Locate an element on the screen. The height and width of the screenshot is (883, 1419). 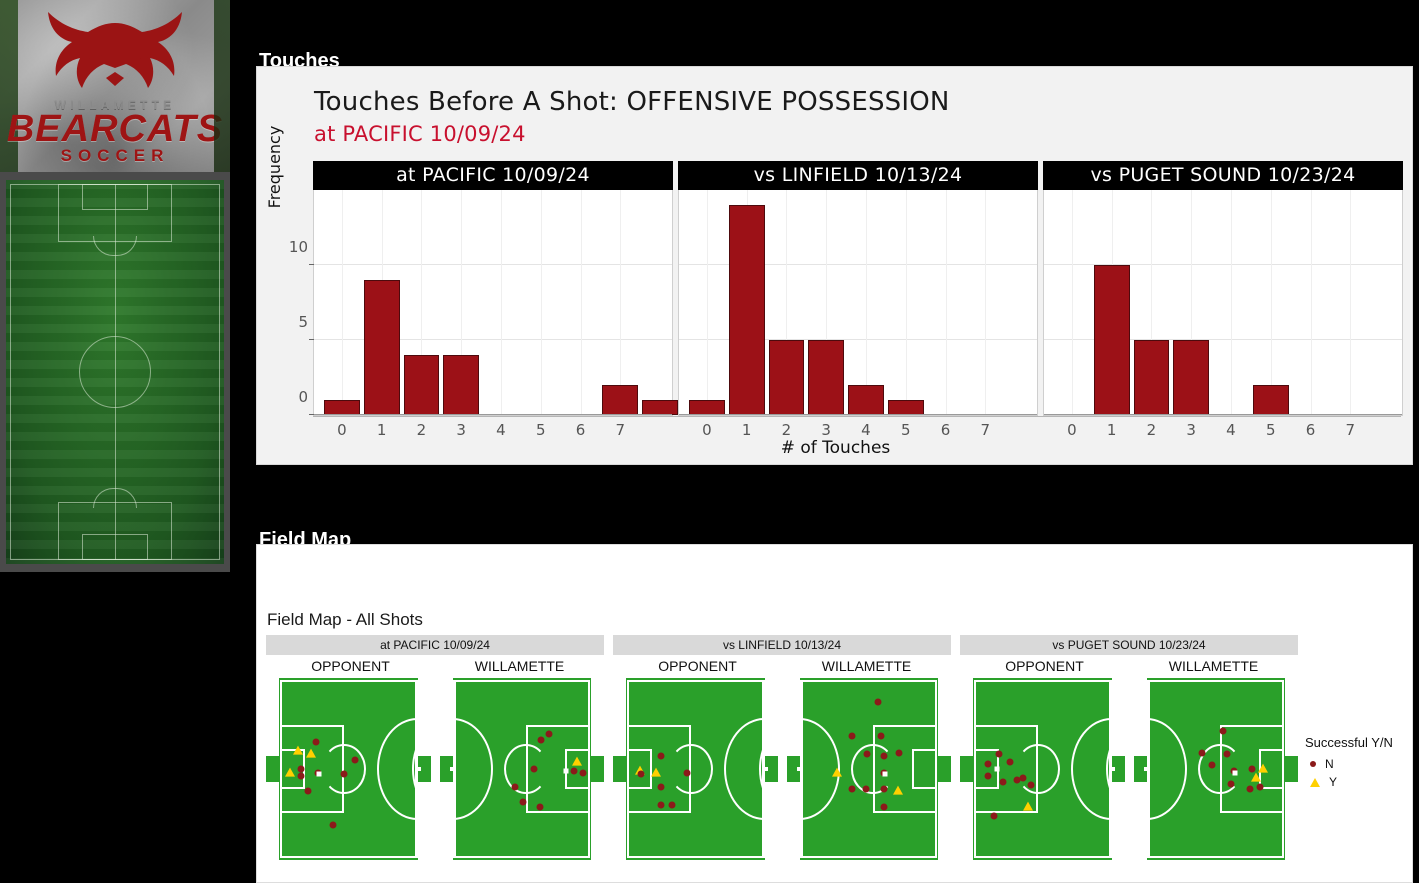
x-axis-tick-label: 4 is located at coordinates (866, 430).